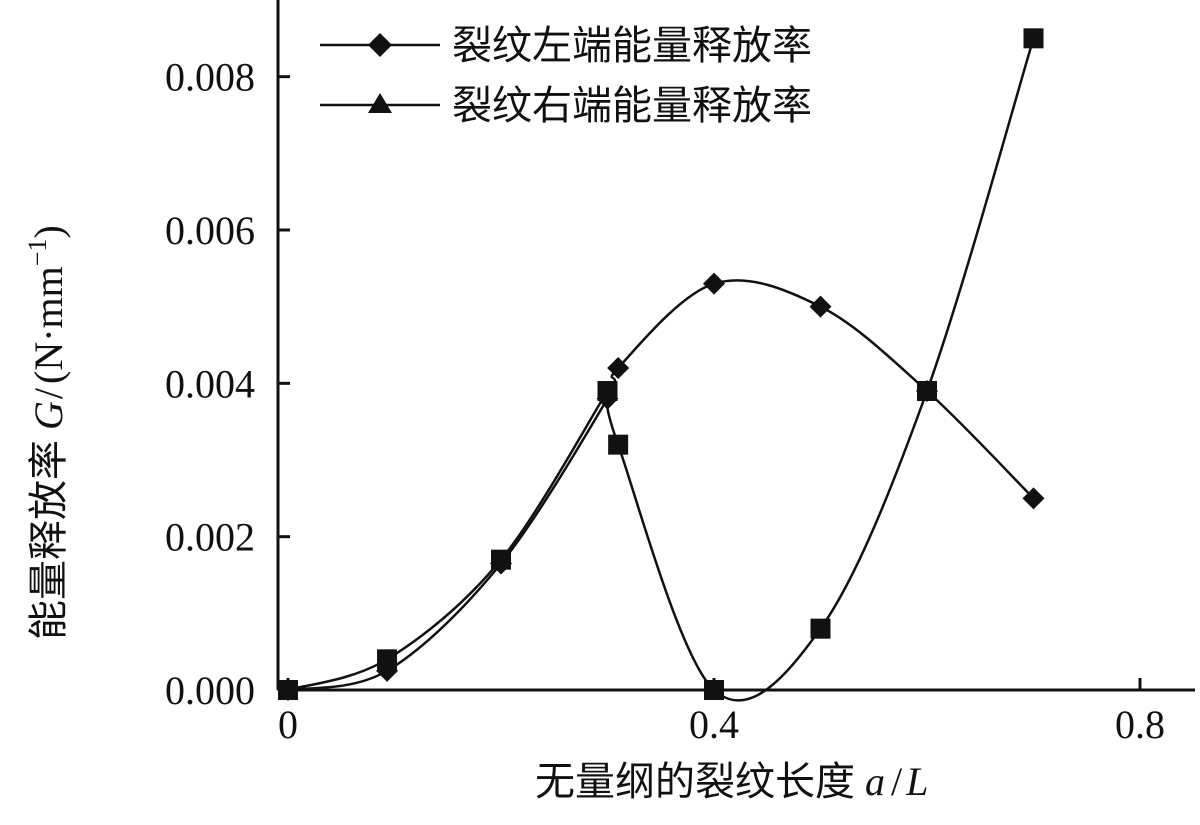  I want to click on x-axis-slash: /, so click(897, 781).